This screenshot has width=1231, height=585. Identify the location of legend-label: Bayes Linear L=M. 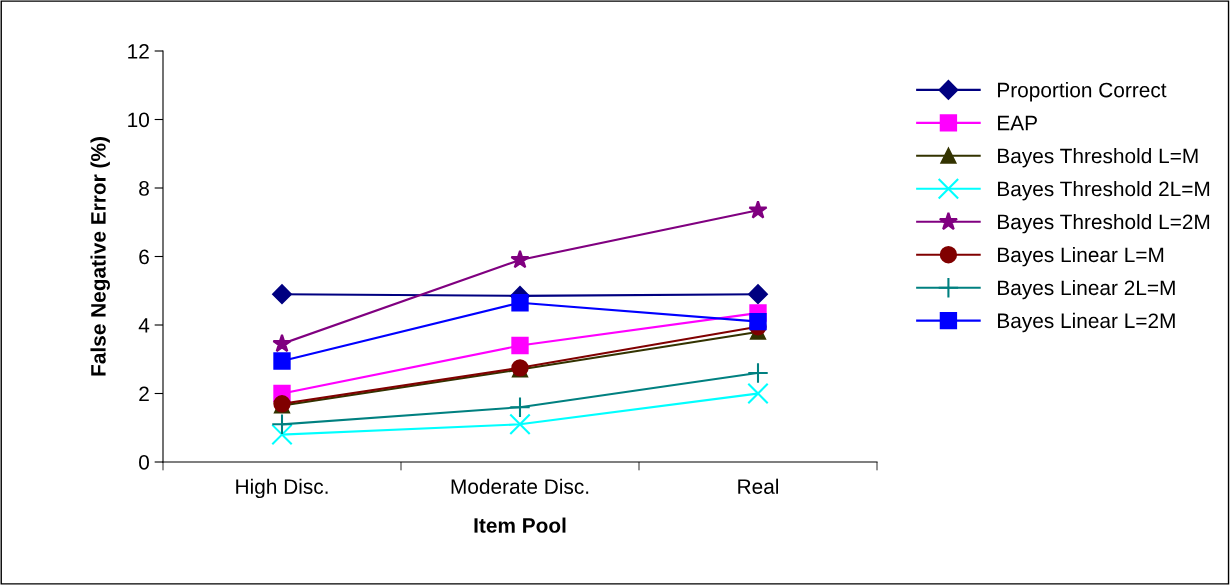
(1081, 256).